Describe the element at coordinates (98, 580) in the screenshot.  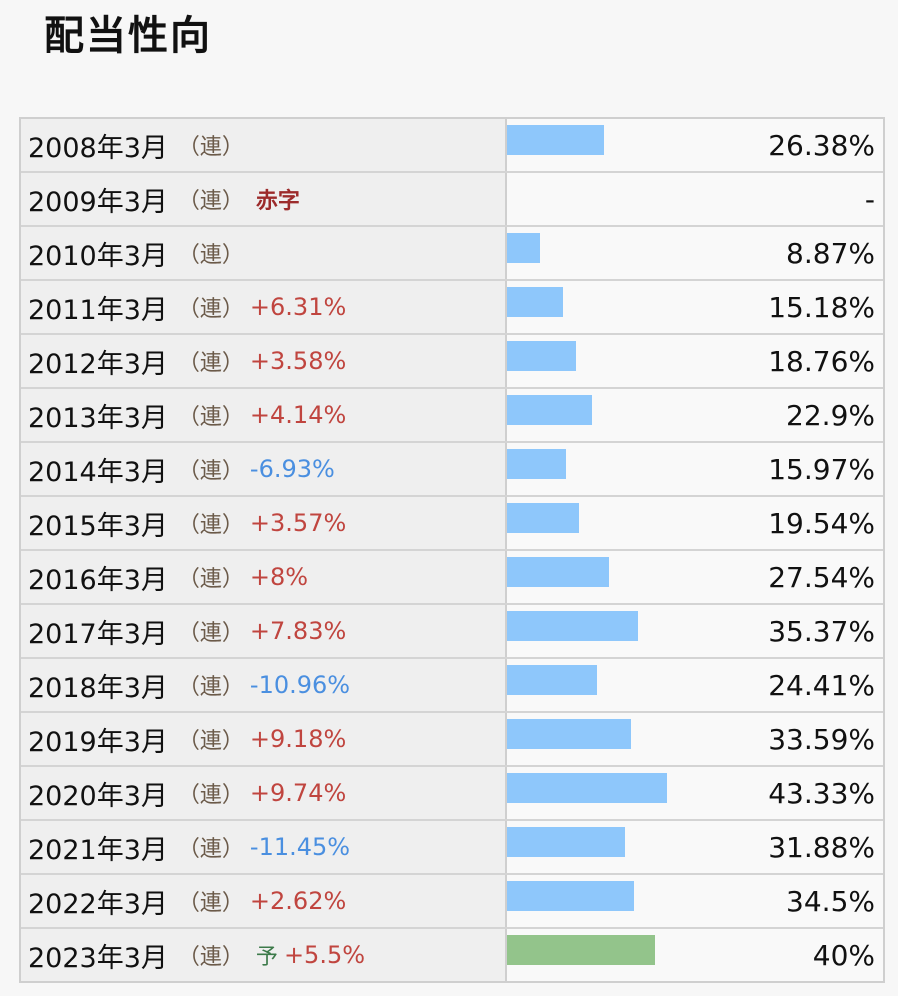
I see `fiscal-period: 2016年3月` at that location.